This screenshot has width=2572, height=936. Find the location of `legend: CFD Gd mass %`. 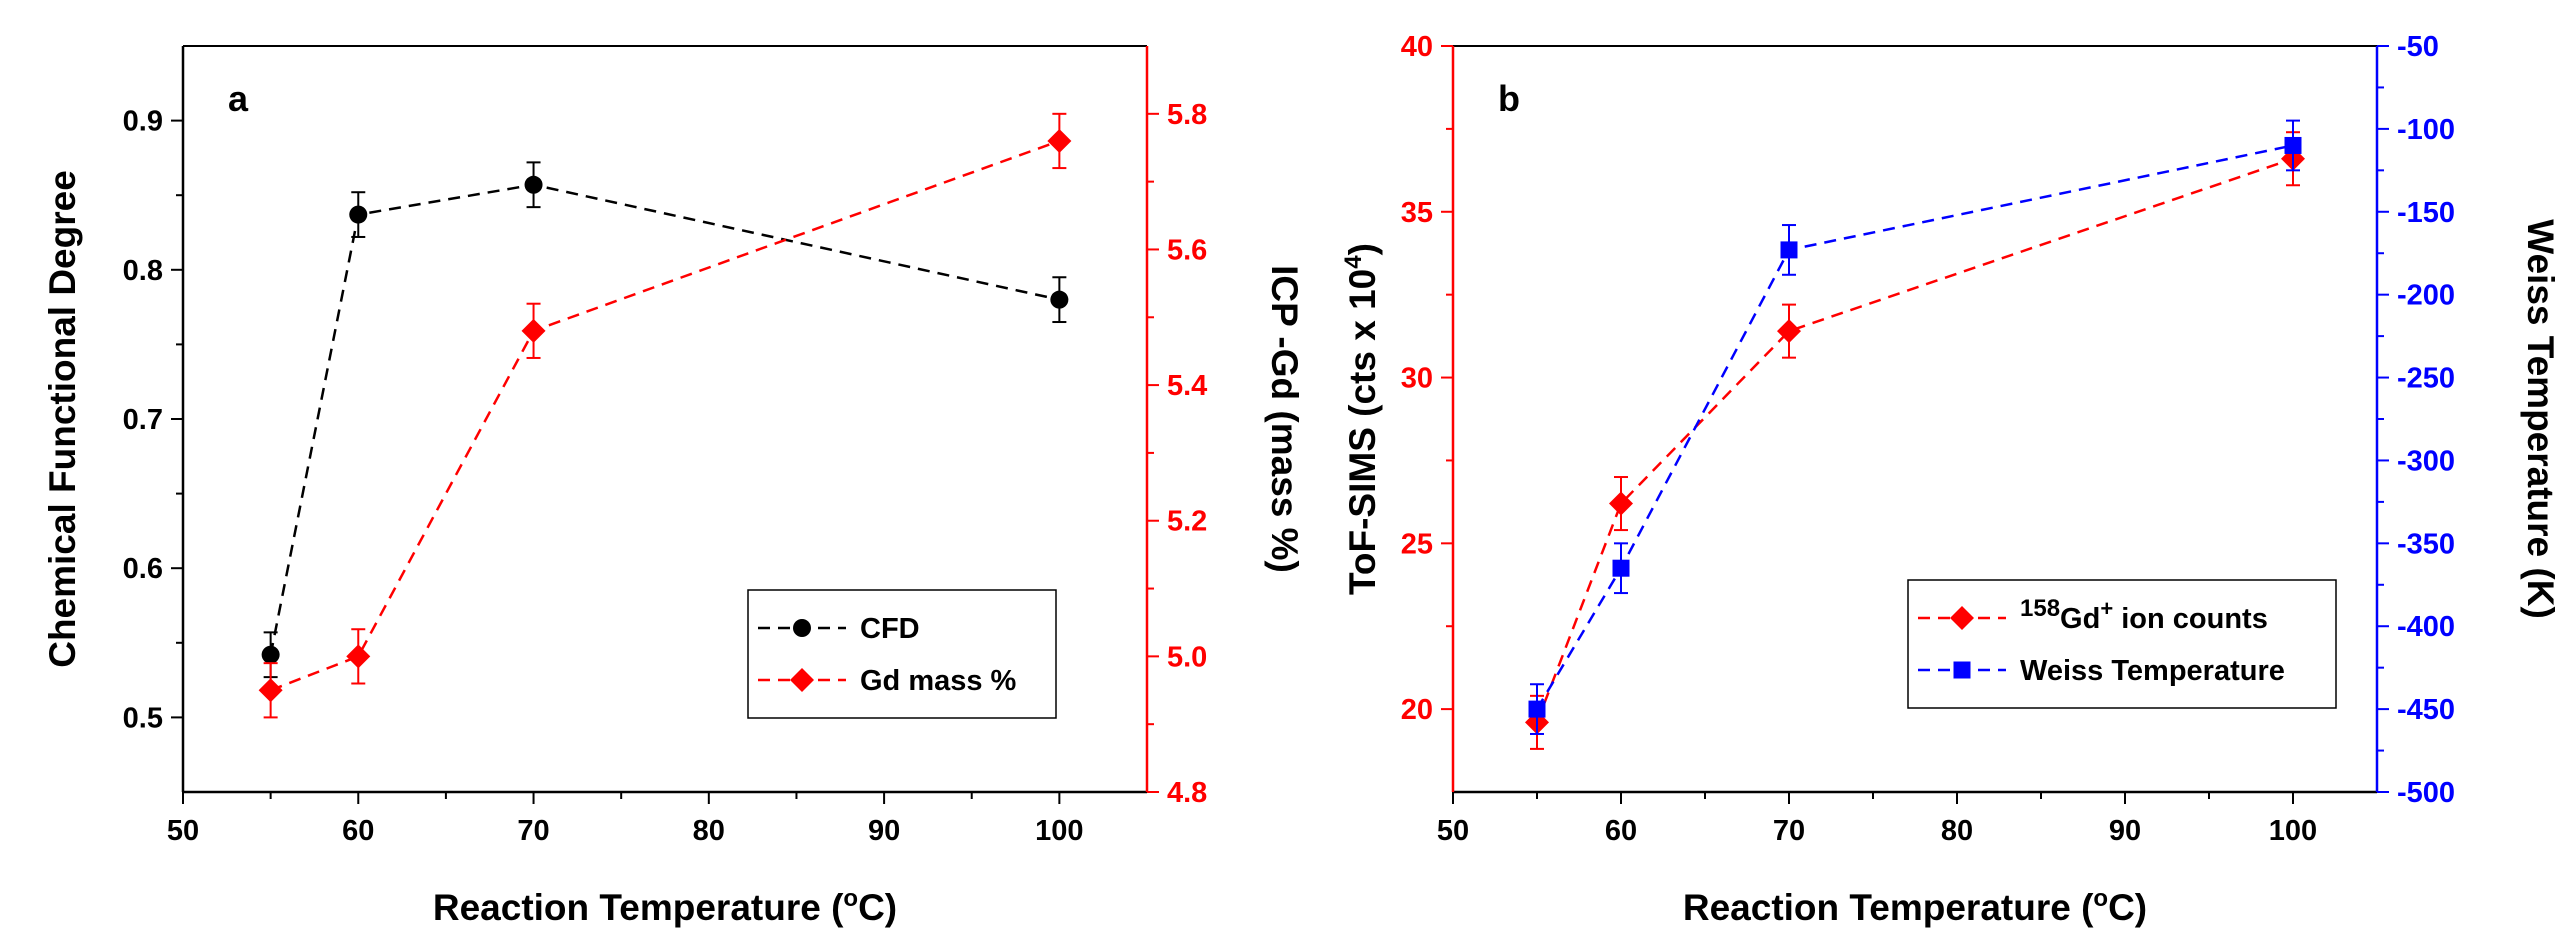

legend: CFD Gd mass % is located at coordinates (902, 654).